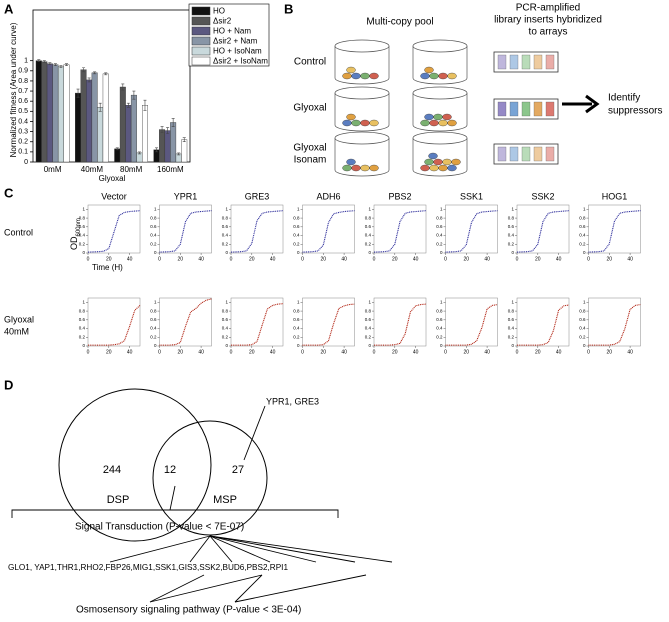  What do you see at coordinates (53, 169) in the screenshot?
I see `x-tick-label: 0mM` at bounding box center [53, 169].